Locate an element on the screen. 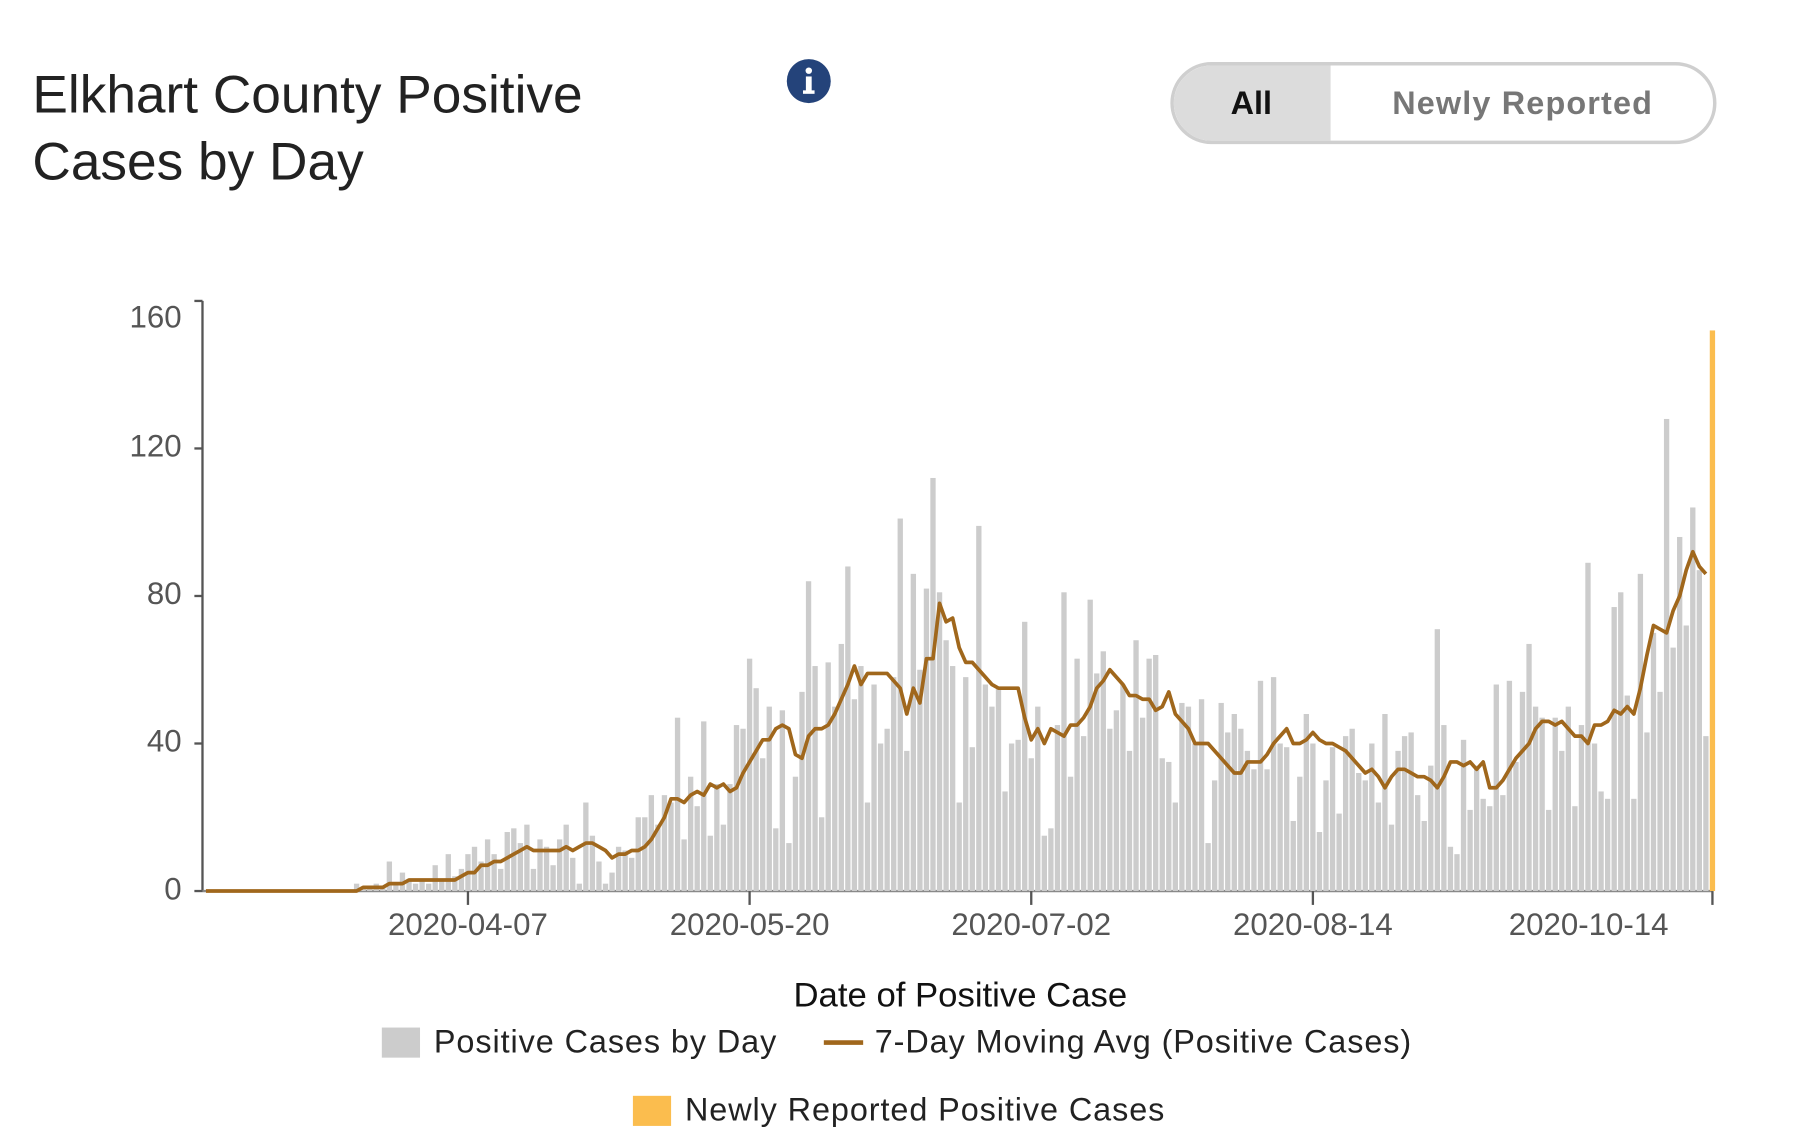 The width and height of the screenshot is (1805, 1148). x-tick-label: 2020-05-20 is located at coordinates (750, 924).